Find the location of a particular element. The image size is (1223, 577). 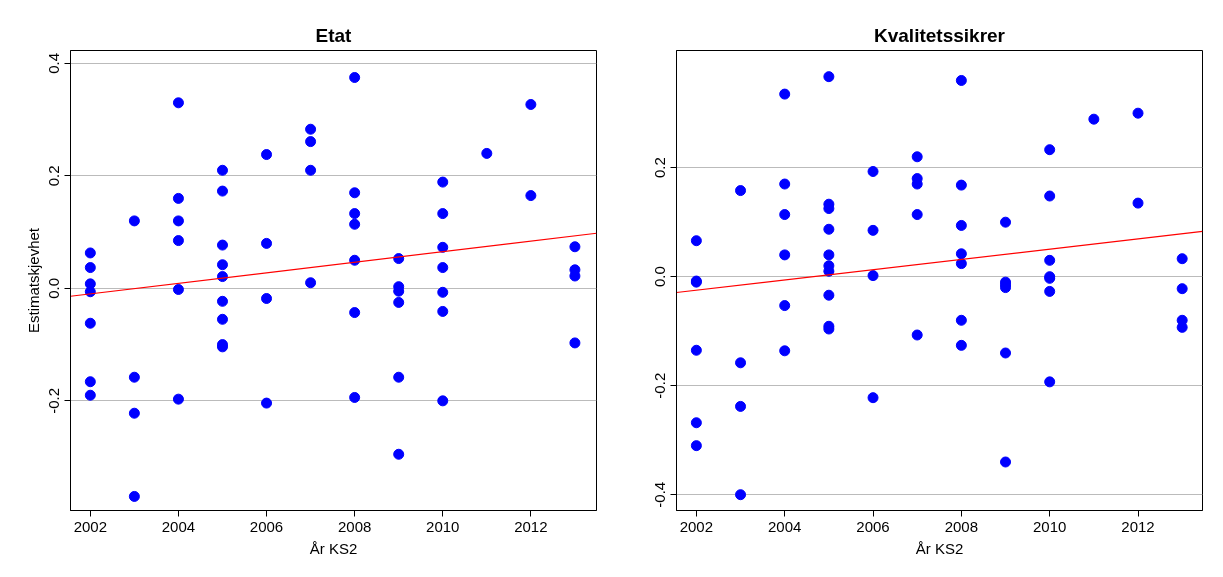

y-axis-title: Estimatskjevhet is located at coordinates (33, 280).